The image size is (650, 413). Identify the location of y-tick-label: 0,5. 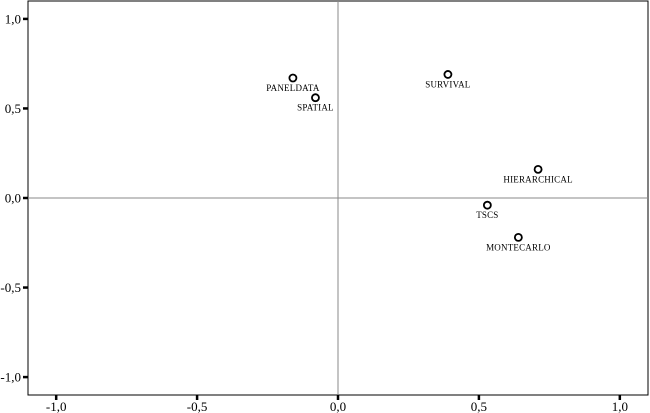
(13, 108).